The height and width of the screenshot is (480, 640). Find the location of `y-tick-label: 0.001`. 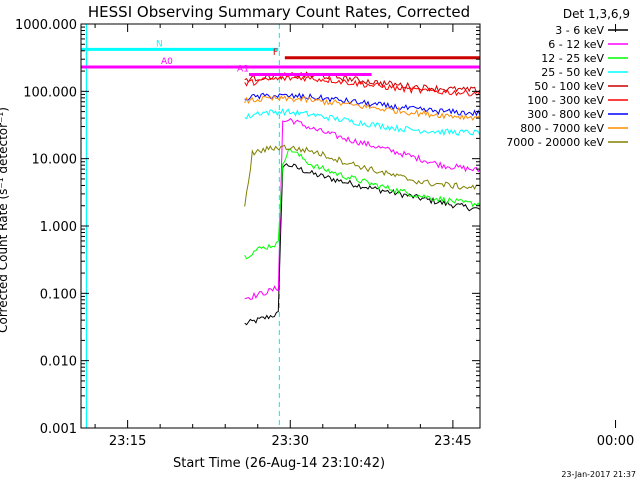

y-tick-label: 0.001 is located at coordinates (58, 429).